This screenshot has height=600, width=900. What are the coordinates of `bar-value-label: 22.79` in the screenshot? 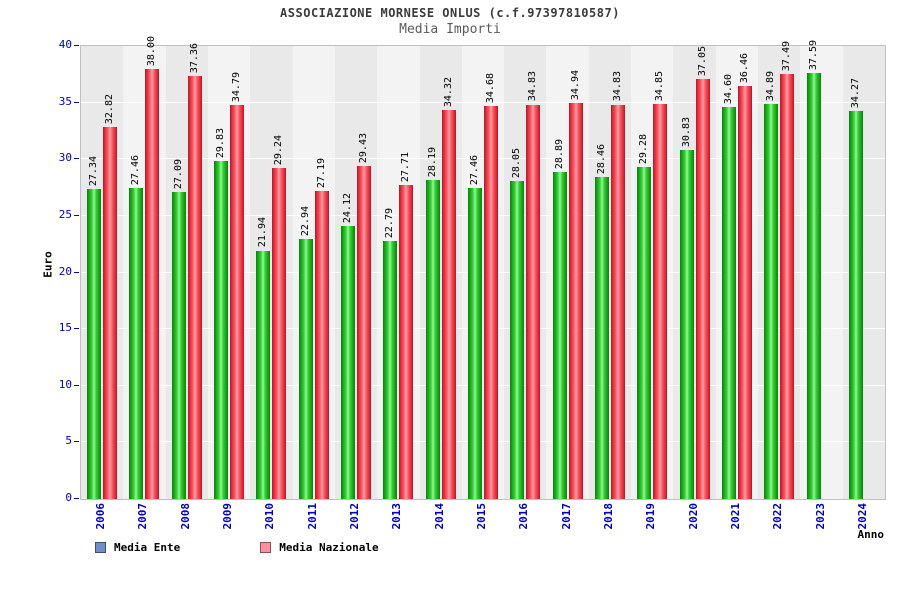 It's located at (390, 222).